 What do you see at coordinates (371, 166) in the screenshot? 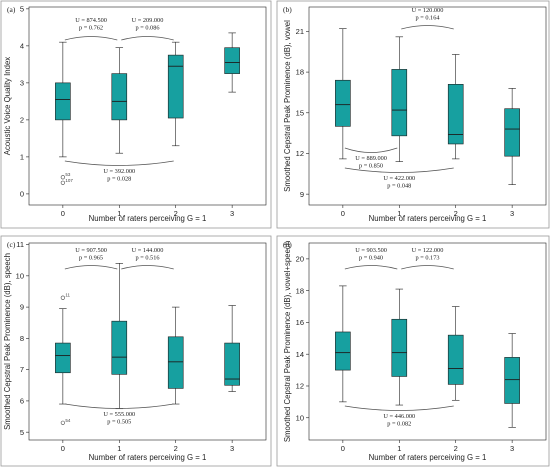
I see `p-value: p = 0.850` at bounding box center [371, 166].